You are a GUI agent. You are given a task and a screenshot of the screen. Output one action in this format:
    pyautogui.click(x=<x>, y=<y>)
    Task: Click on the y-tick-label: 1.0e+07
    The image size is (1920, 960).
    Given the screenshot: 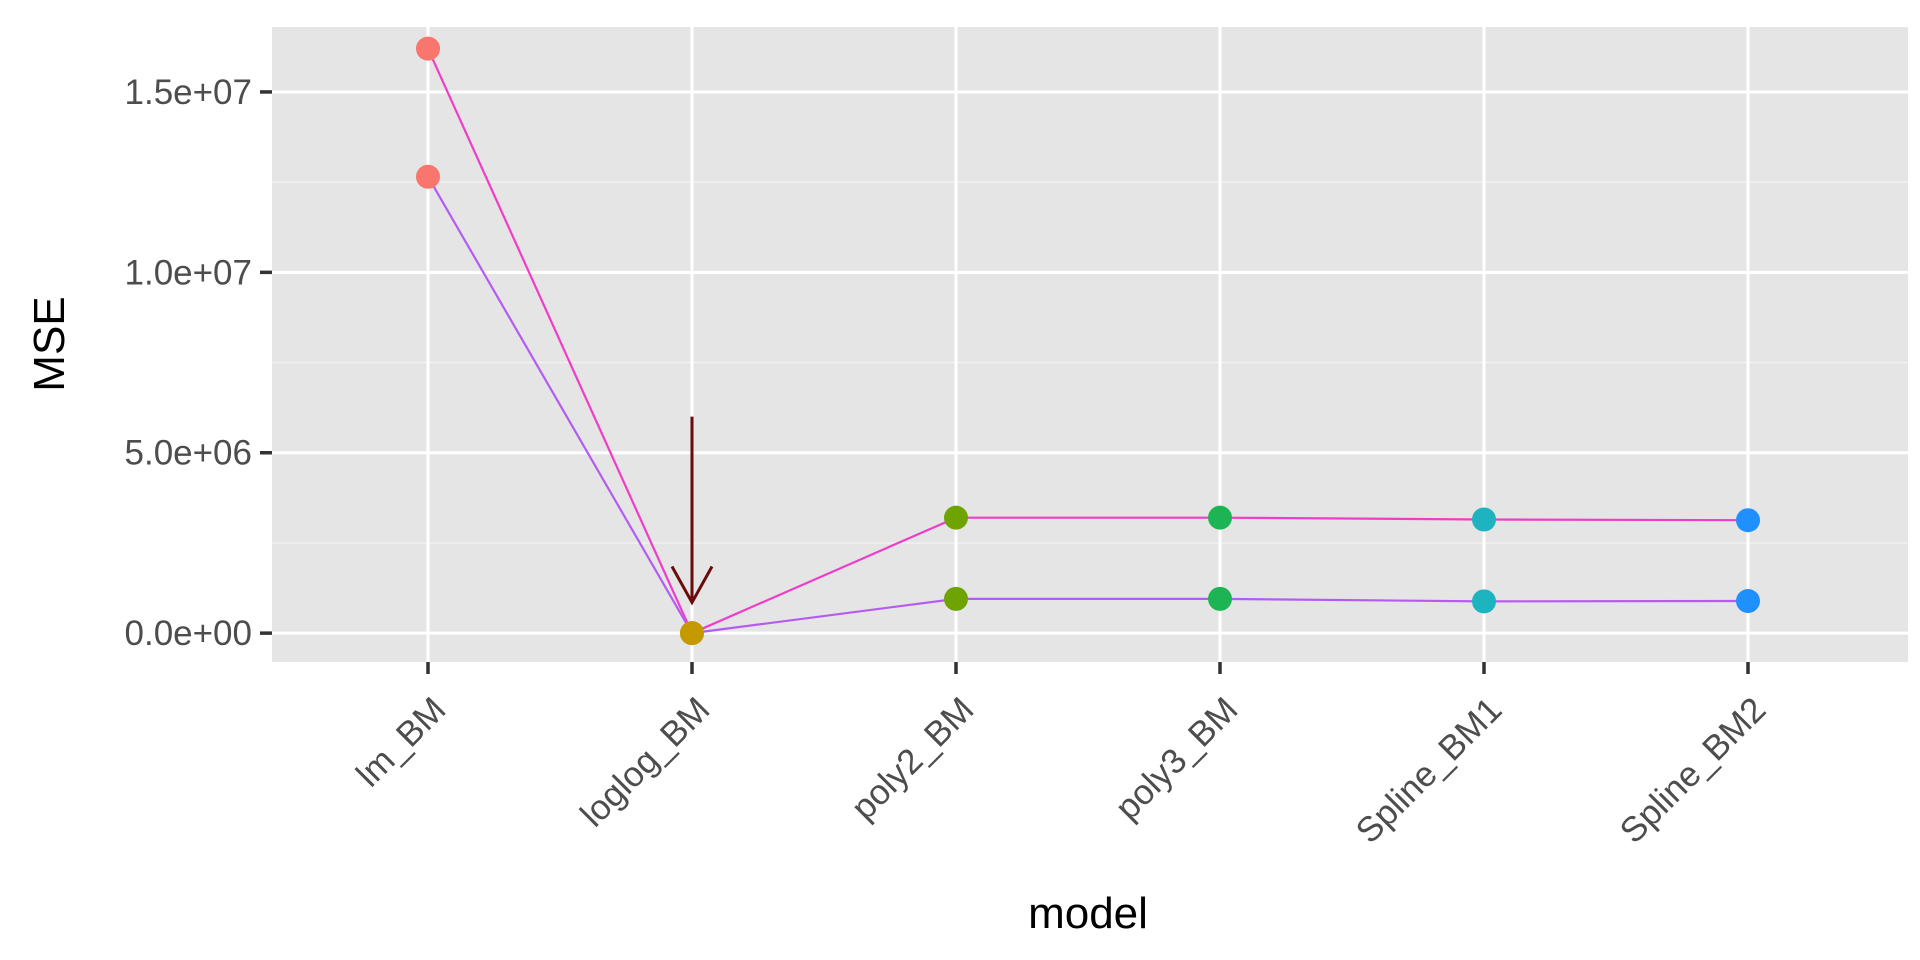 What is the action you would take?
    pyautogui.click(x=189, y=272)
    